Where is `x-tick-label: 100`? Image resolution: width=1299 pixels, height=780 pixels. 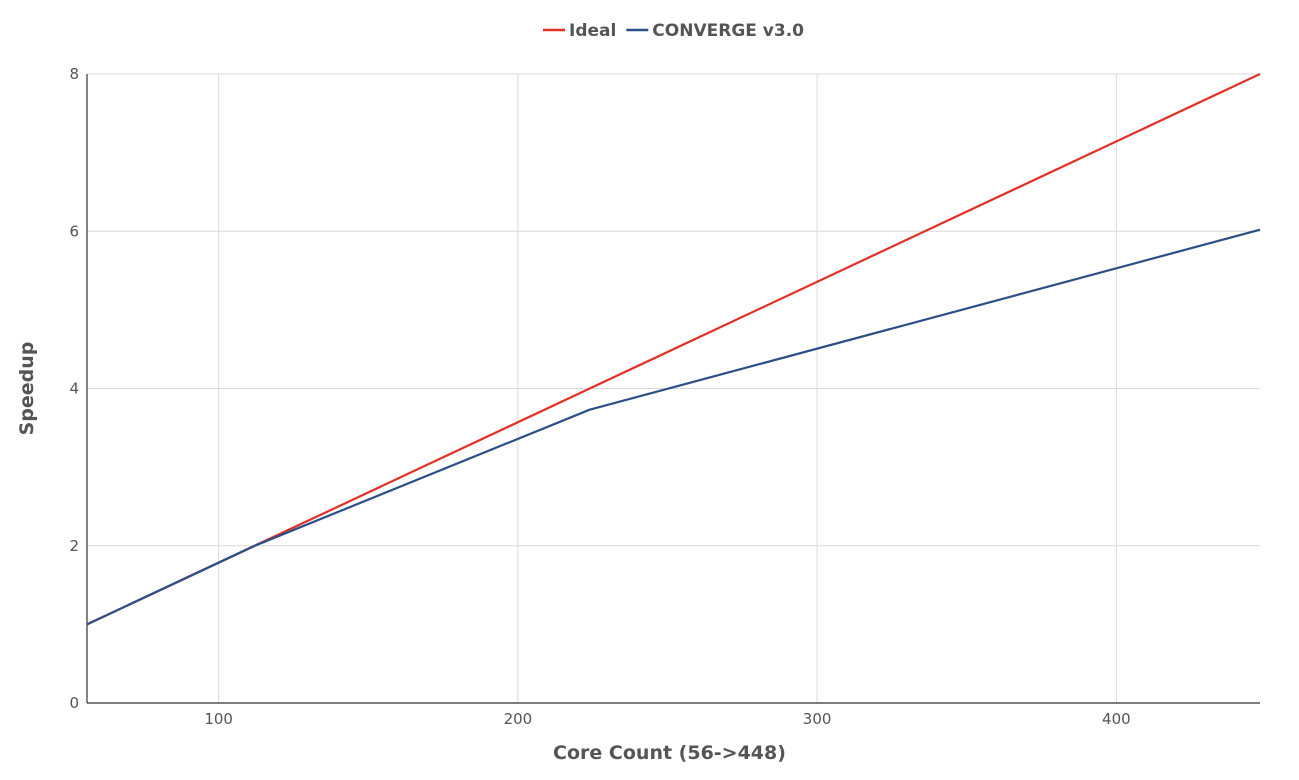 x-tick-label: 100 is located at coordinates (218, 719).